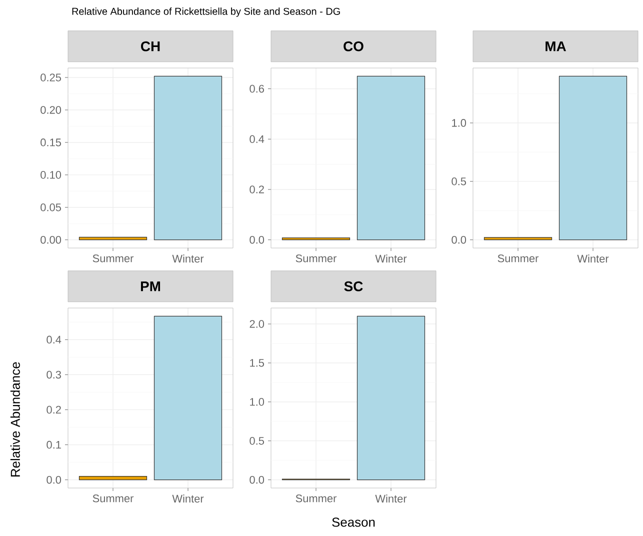  I want to click on y-tick-label: 0.25, so click(51, 78).